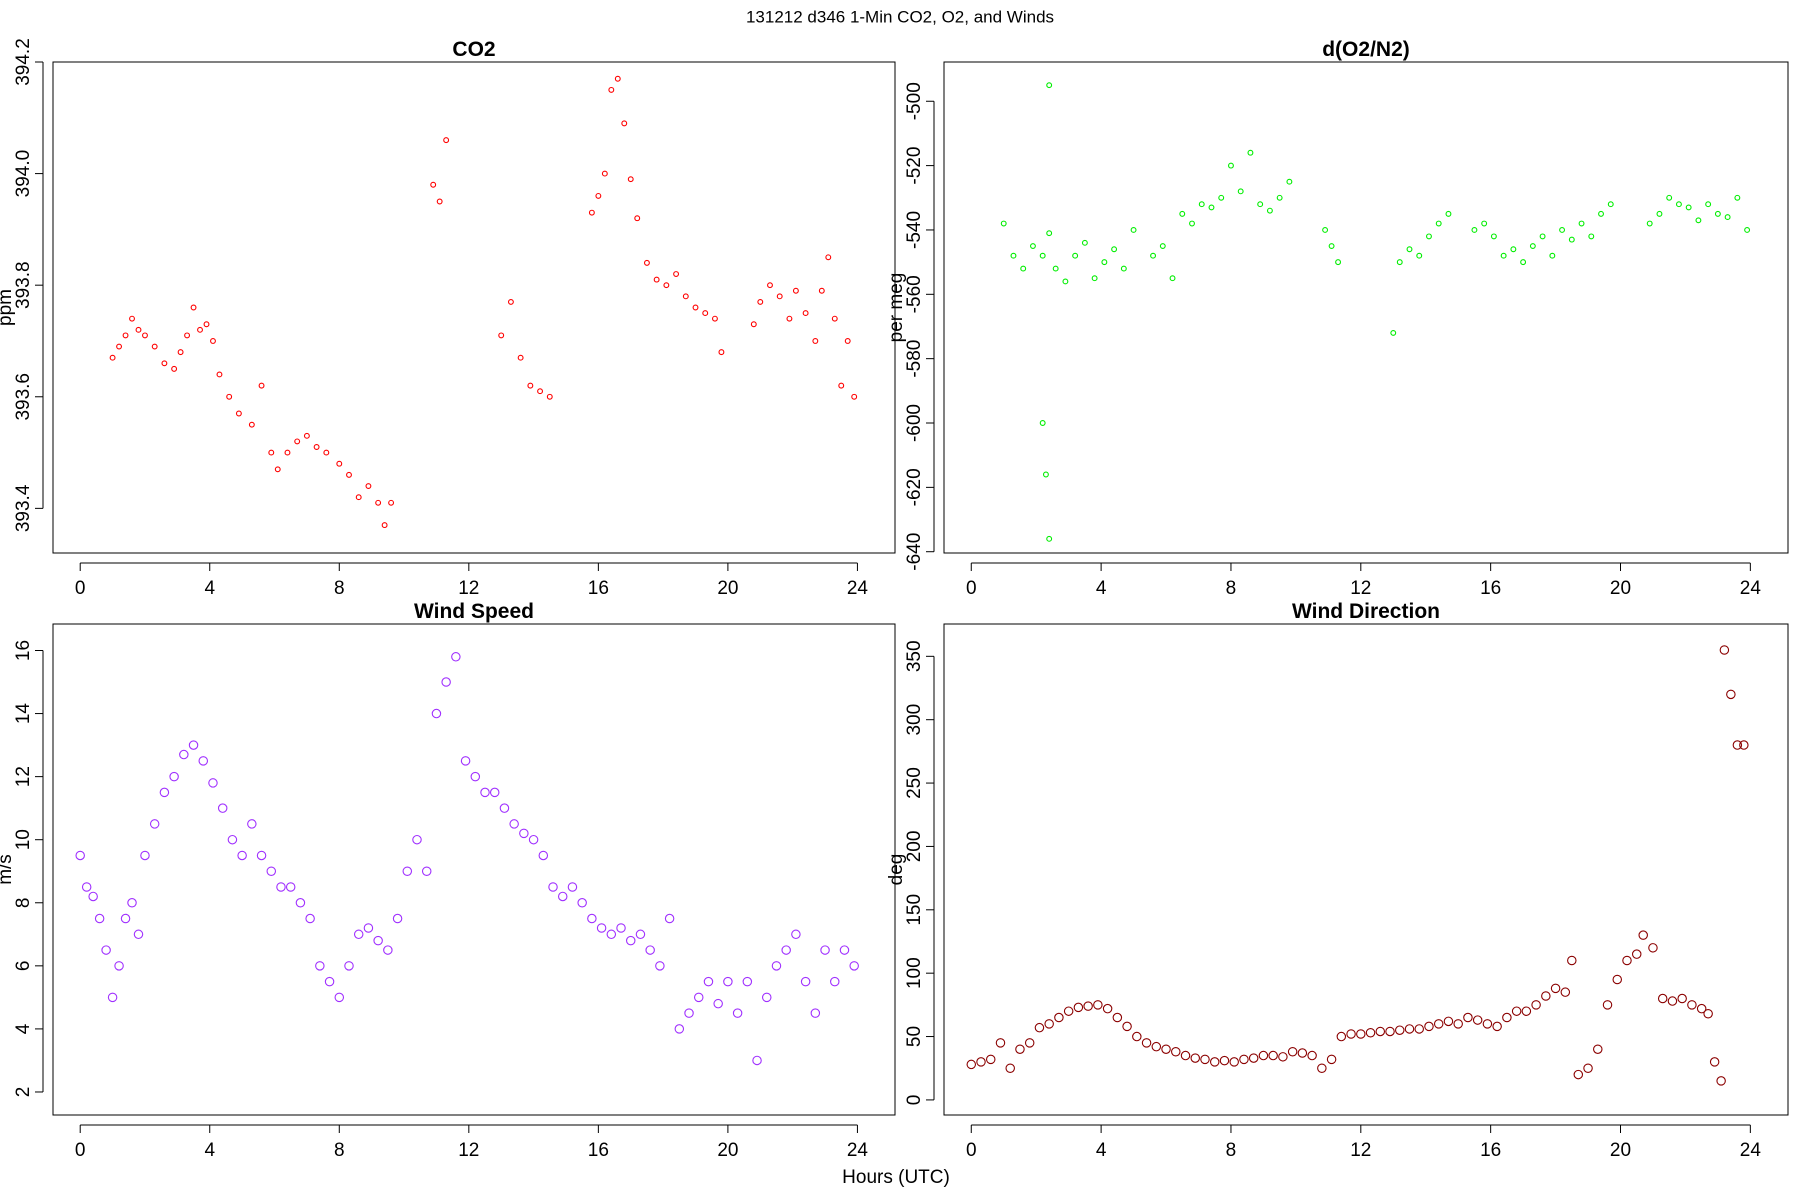 The height and width of the screenshot is (1200, 1800). I want to click on x-tick-label: 16, so click(1490, 588).